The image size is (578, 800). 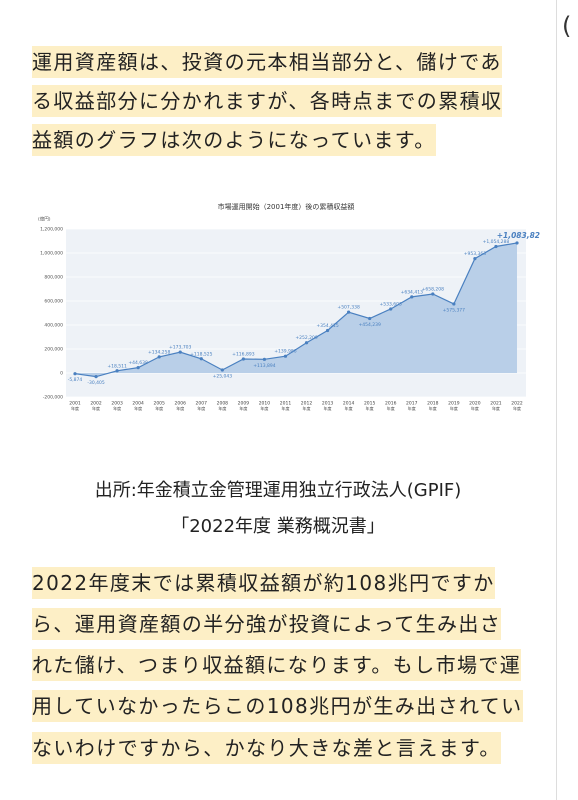 I want to click on value-label: +44,638, so click(x=138, y=363).